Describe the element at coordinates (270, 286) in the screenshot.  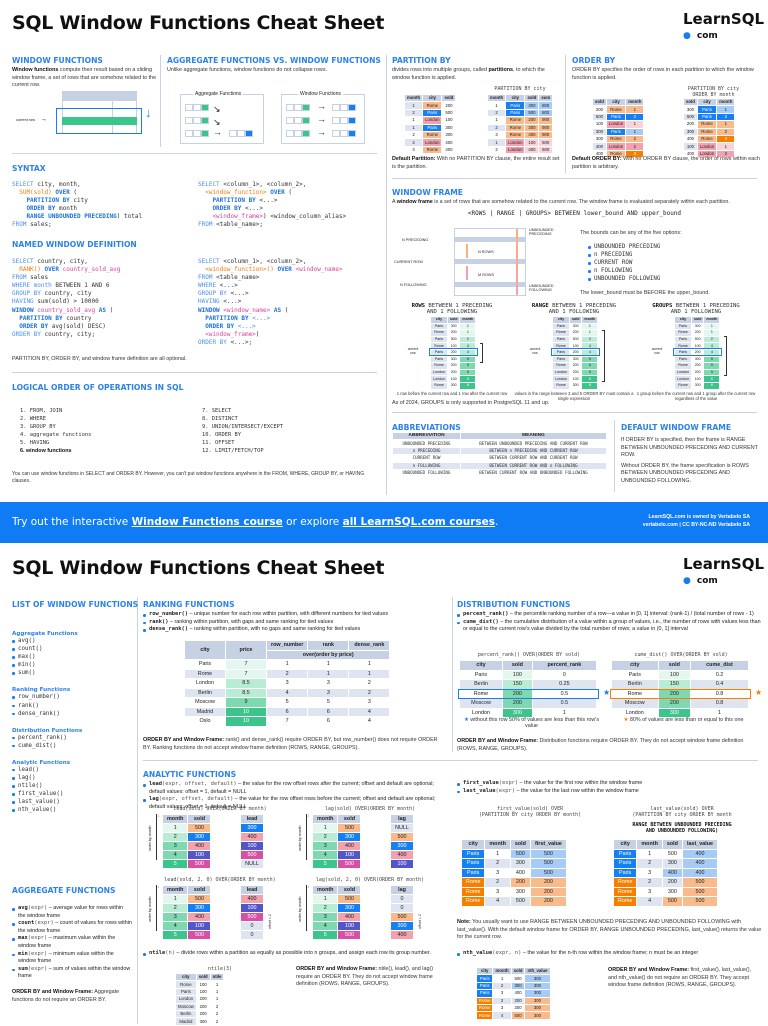
I see `code-line: WHERE <...>` at that location.